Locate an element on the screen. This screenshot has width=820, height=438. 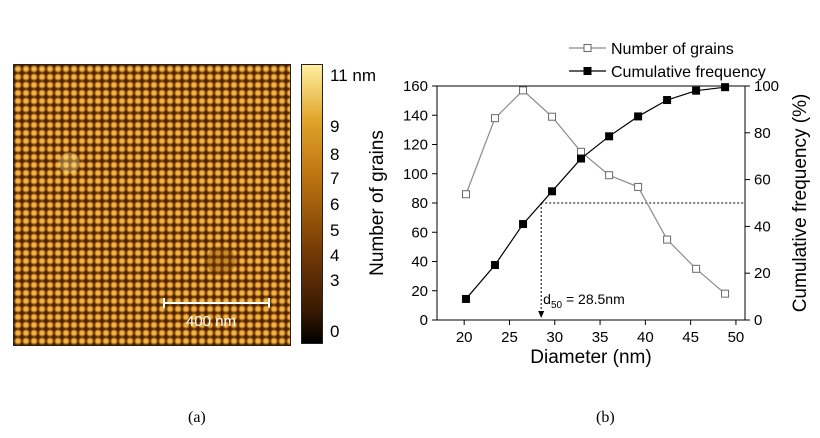
y-right-tick-label: 40 is located at coordinates (762, 226).